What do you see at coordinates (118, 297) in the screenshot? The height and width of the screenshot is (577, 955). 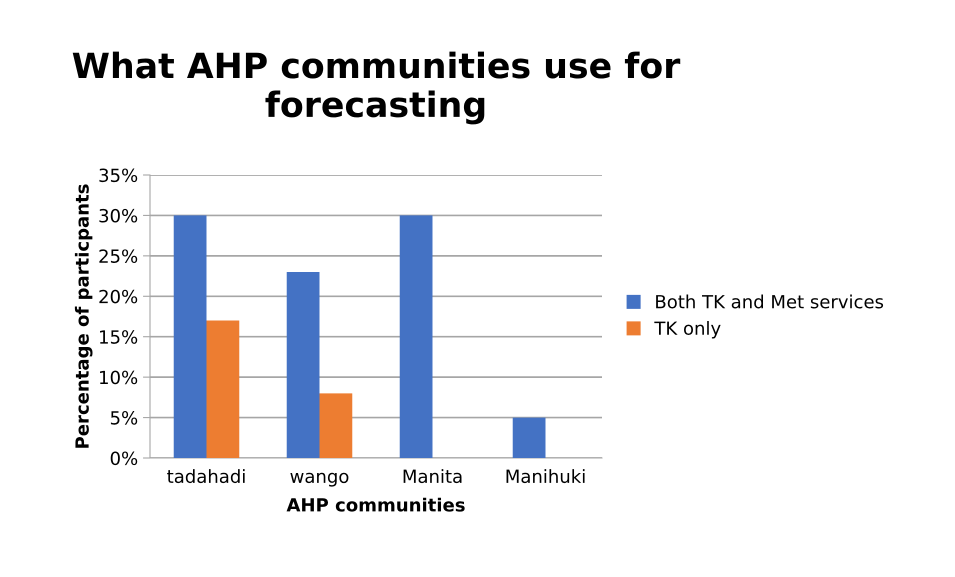 I see `y-tick-label: 20%` at bounding box center [118, 297].